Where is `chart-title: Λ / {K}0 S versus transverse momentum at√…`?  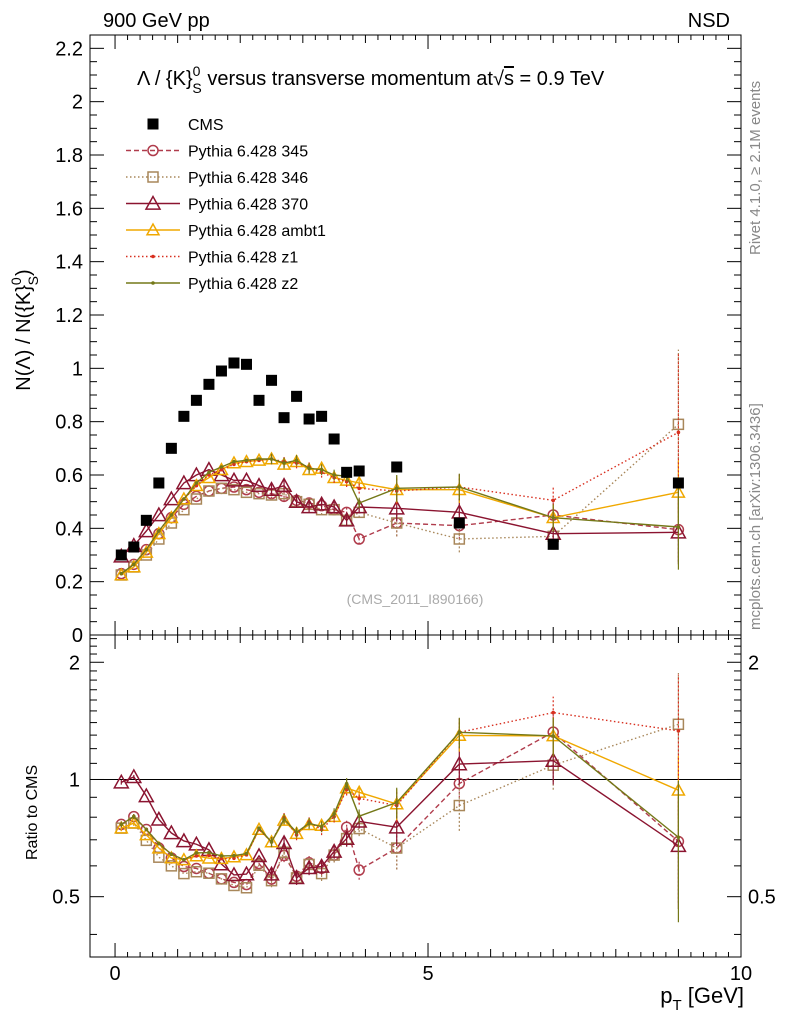 chart-title: Λ / {K}0 S versus transverse momentum at√… is located at coordinates (371, 79).